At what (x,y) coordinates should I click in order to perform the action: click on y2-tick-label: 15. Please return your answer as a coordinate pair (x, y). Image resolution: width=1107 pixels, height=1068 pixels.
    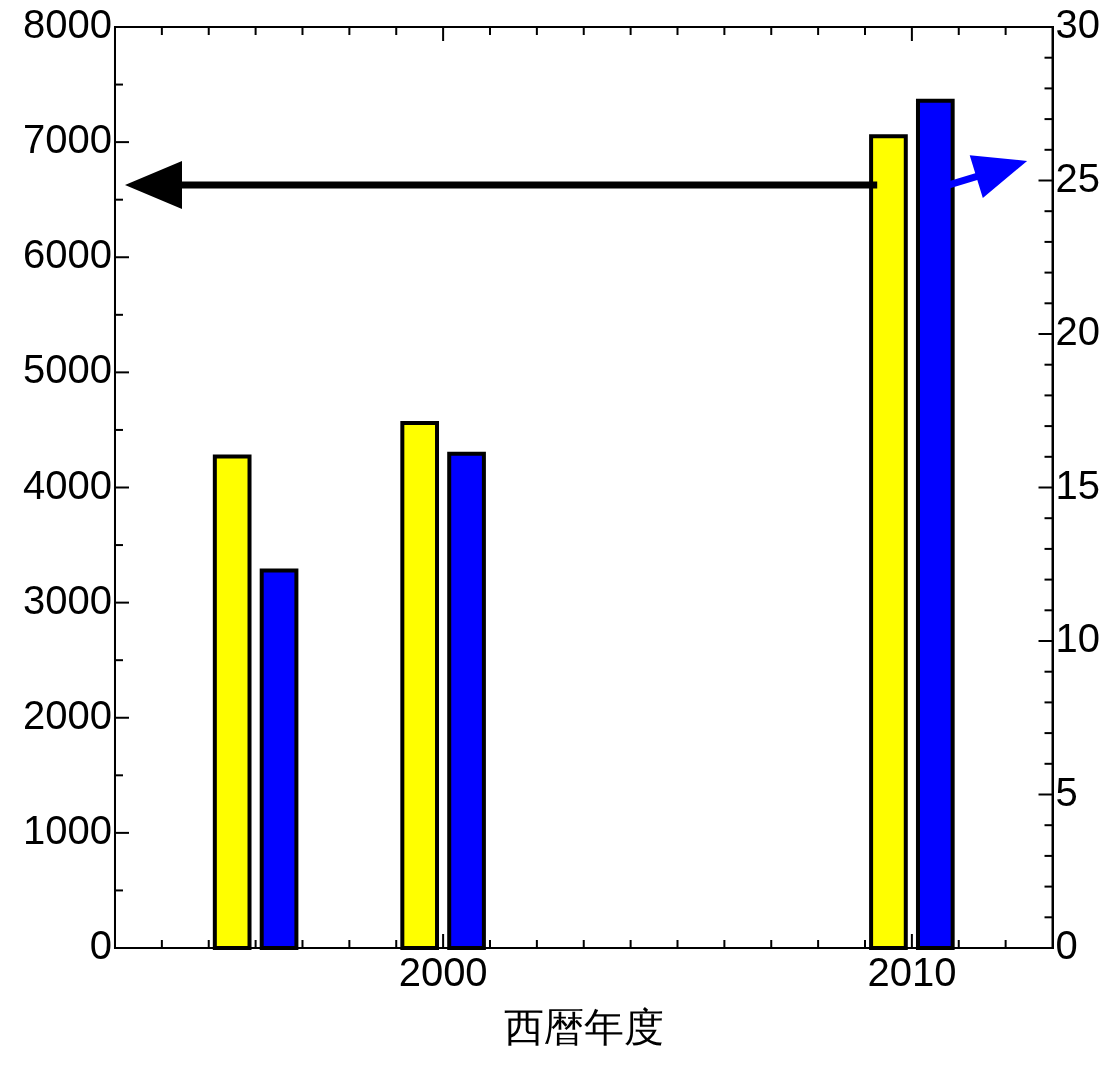
    Looking at the image, I should click on (1078, 484).